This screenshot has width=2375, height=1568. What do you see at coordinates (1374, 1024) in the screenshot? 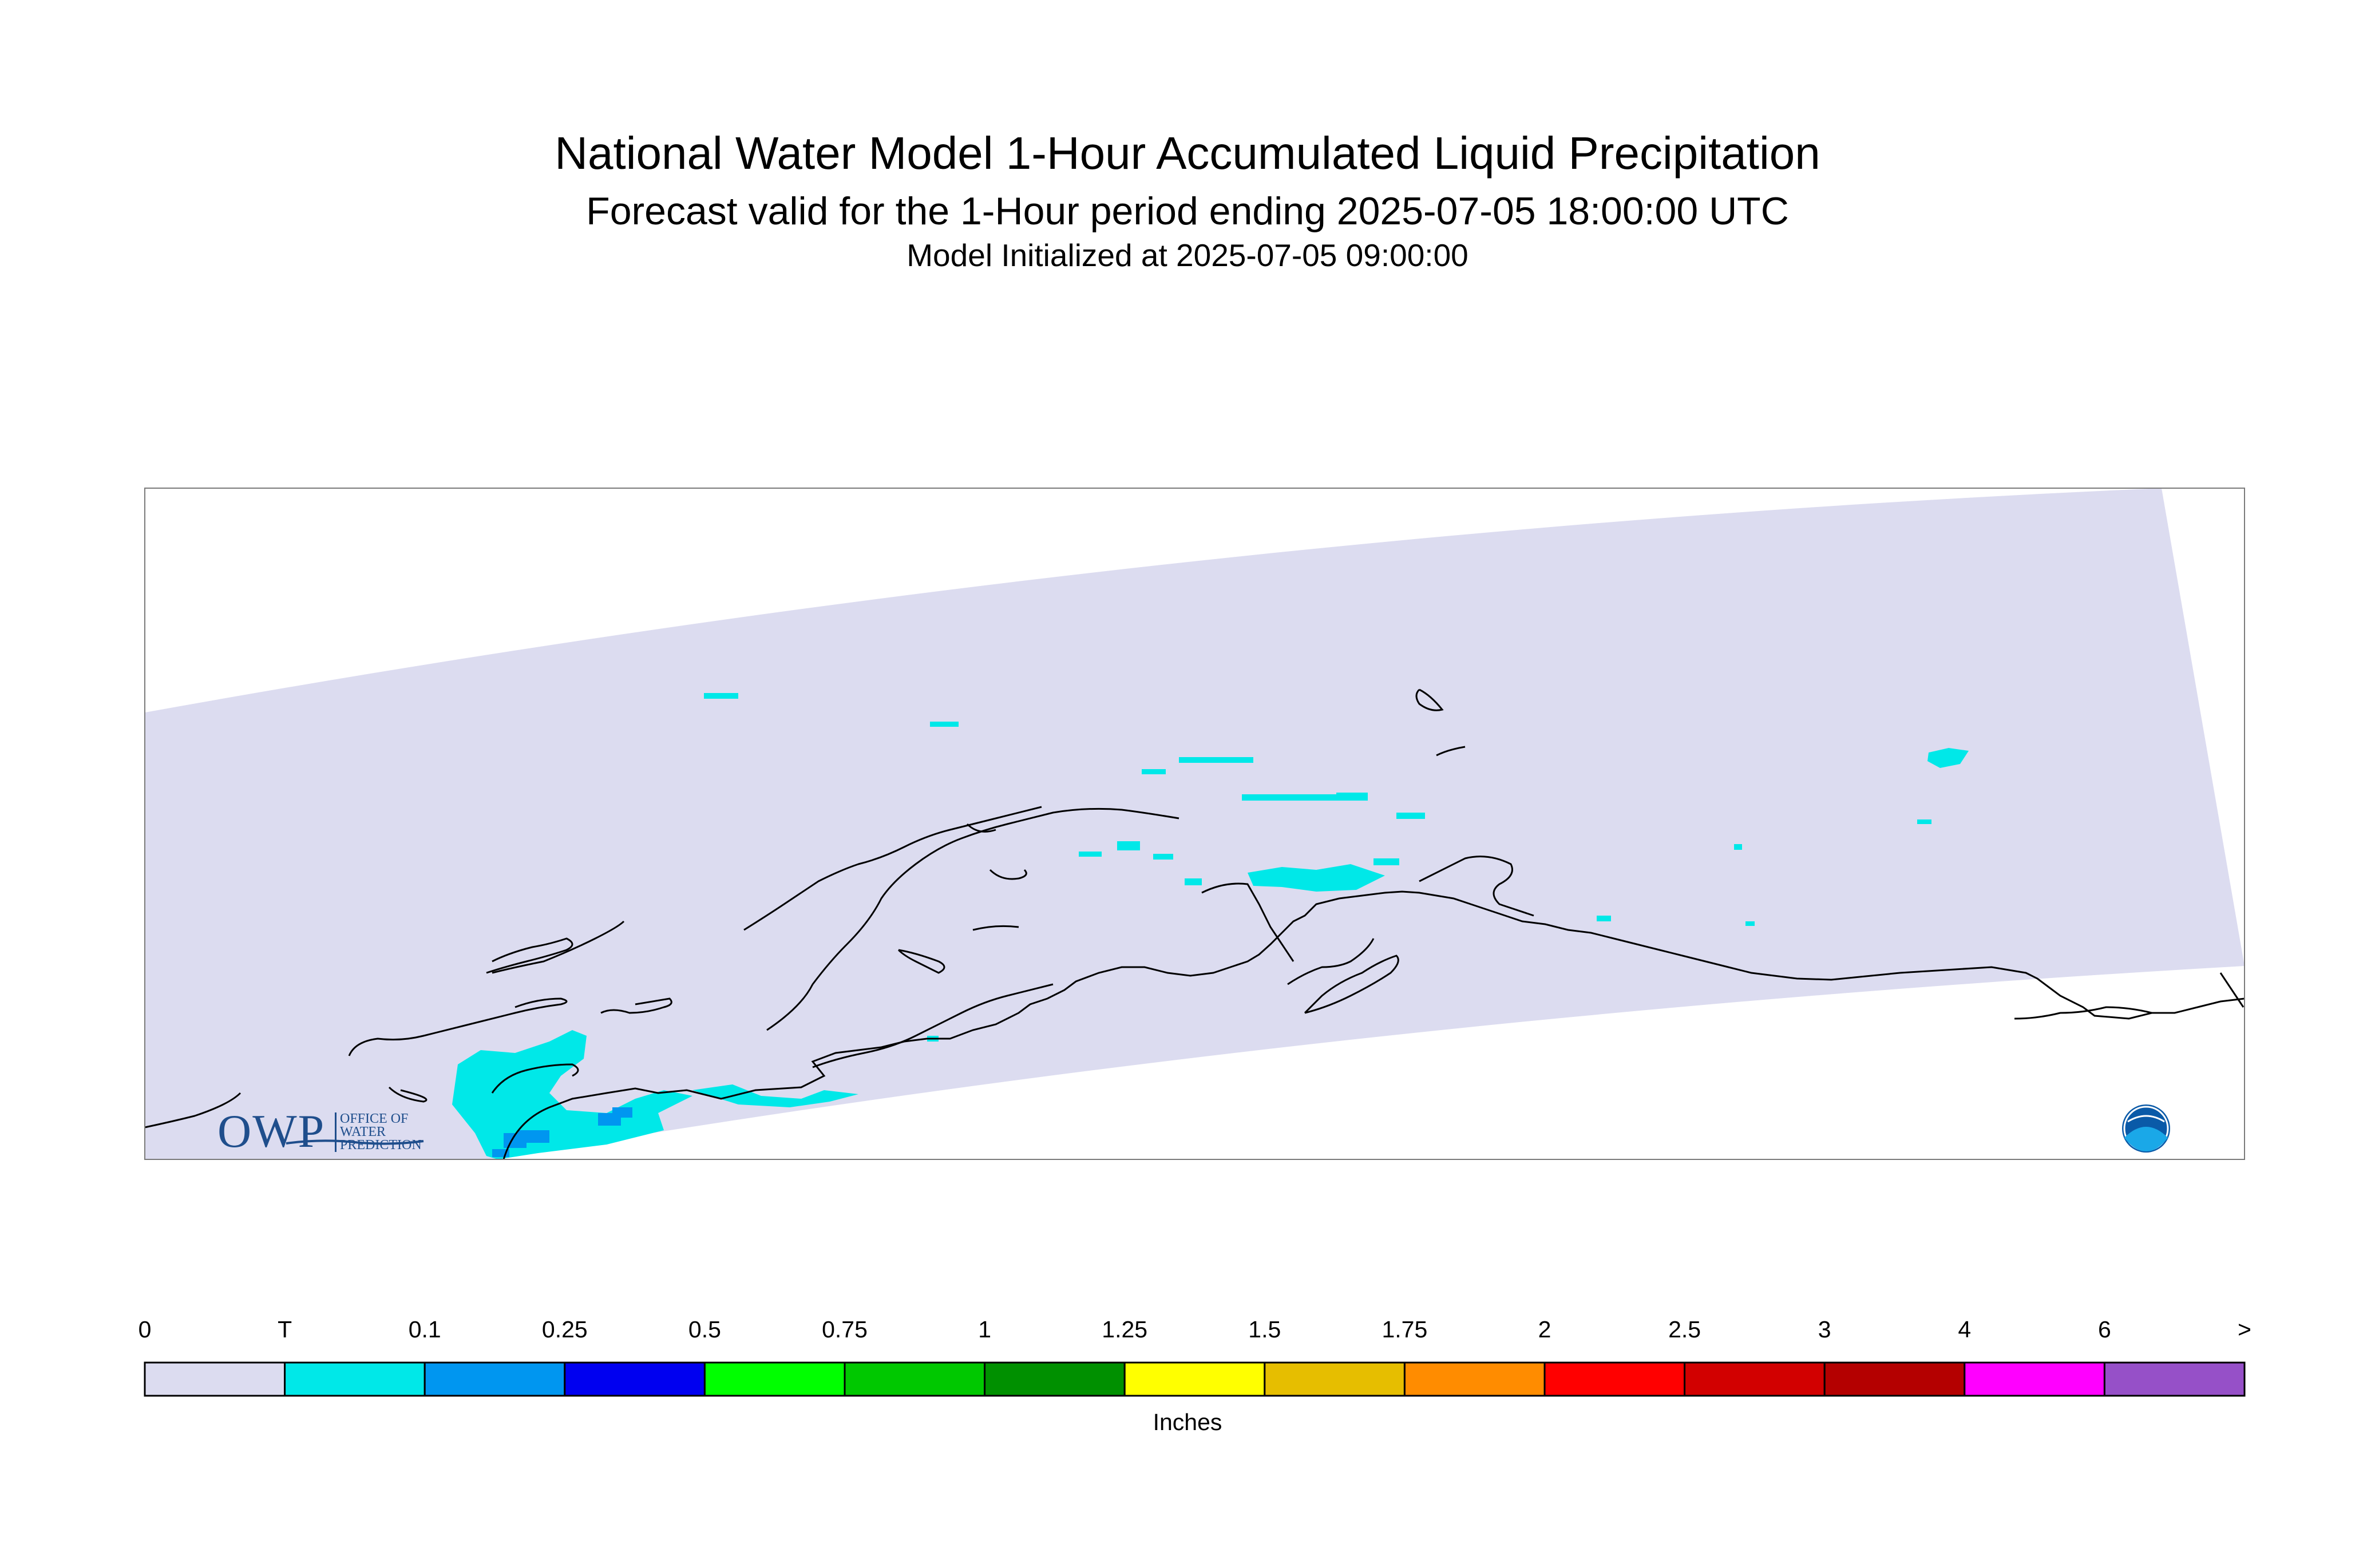
I see `coastline-mainland` at bounding box center [1374, 1024].